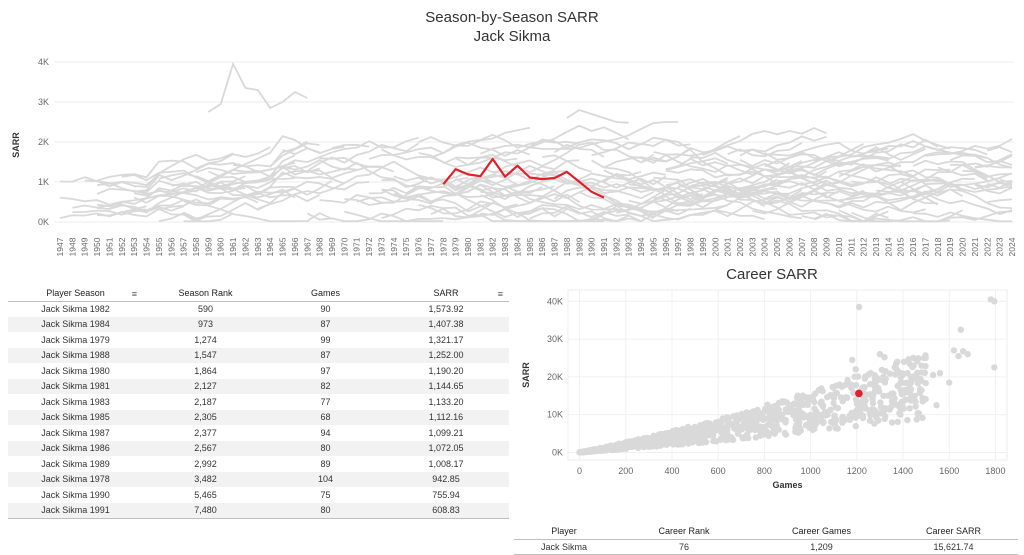  I want to click on x-tick-label: 1989, so click(579, 246).